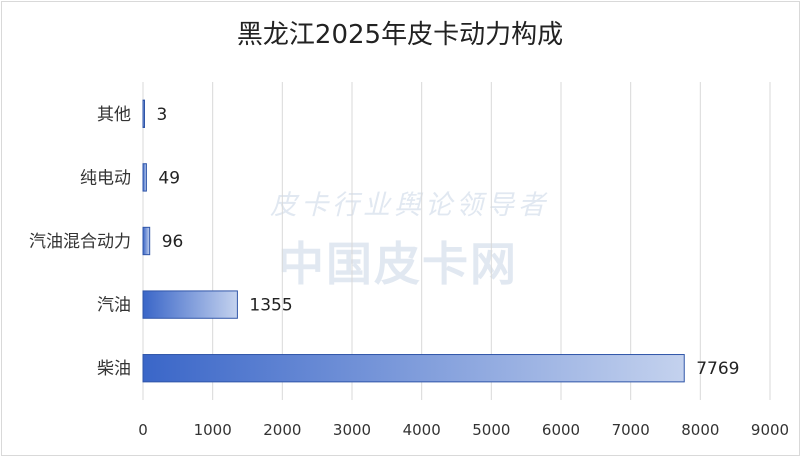  Describe the element at coordinates (282, 430) in the screenshot. I see `x-tick-label: 2000` at that location.